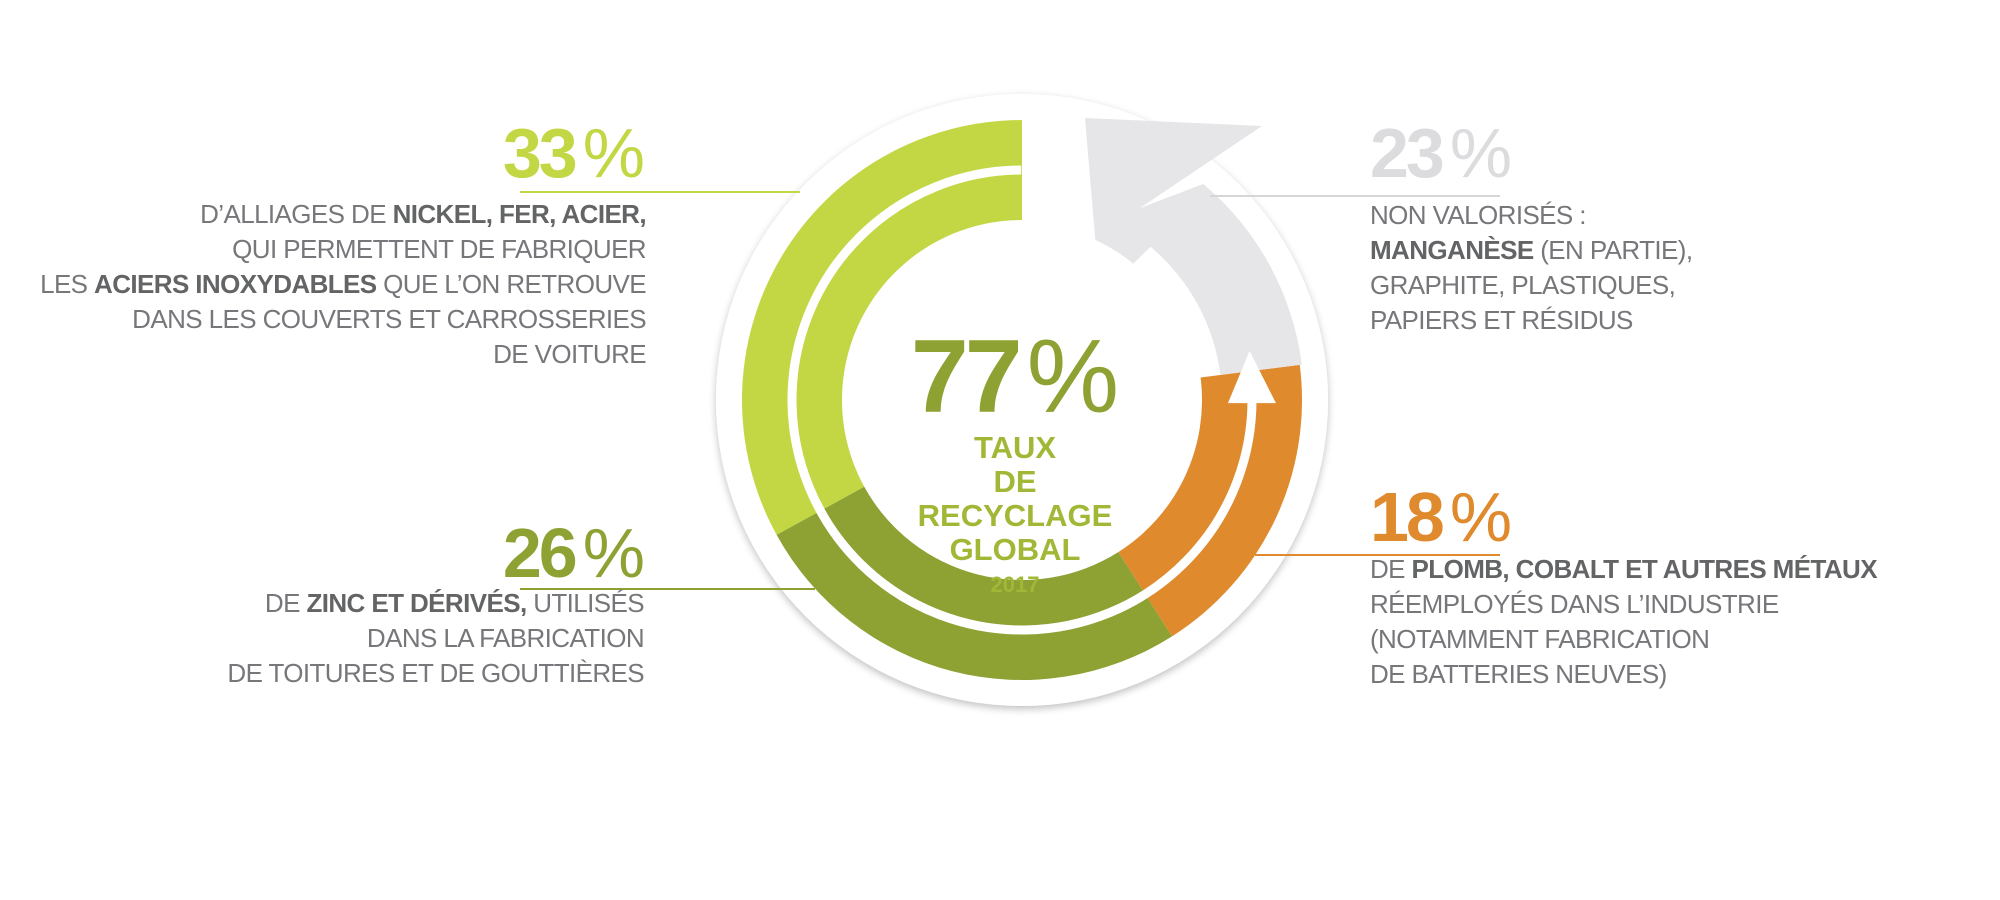 This screenshot has height=900, width=2000. What do you see at coordinates (539, 553) in the screenshot?
I see `percent-zinc-value: 26` at bounding box center [539, 553].